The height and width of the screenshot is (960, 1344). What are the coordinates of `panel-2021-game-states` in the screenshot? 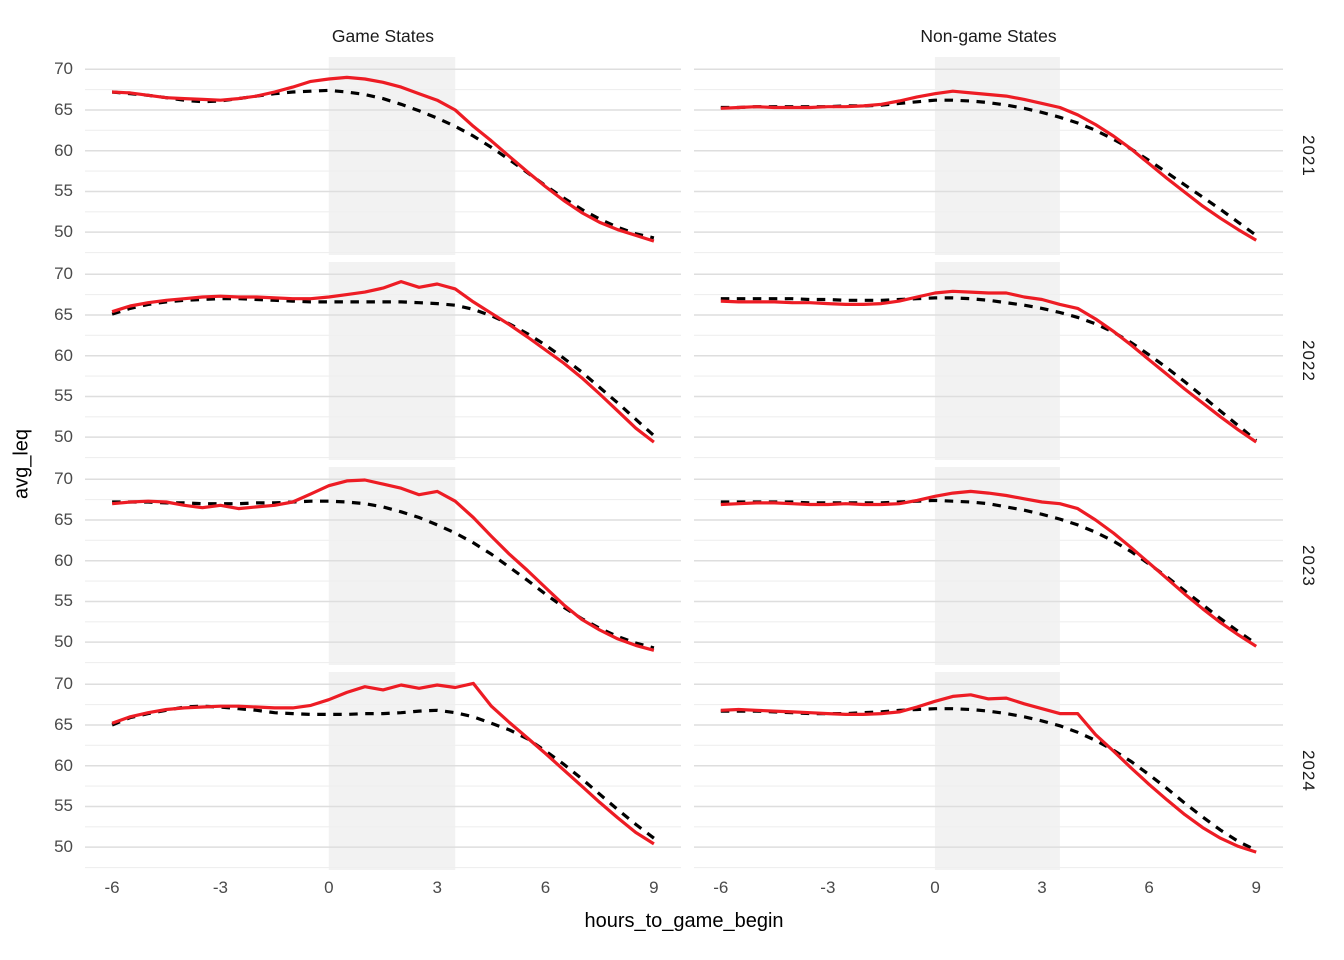 It's located at (383, 156).